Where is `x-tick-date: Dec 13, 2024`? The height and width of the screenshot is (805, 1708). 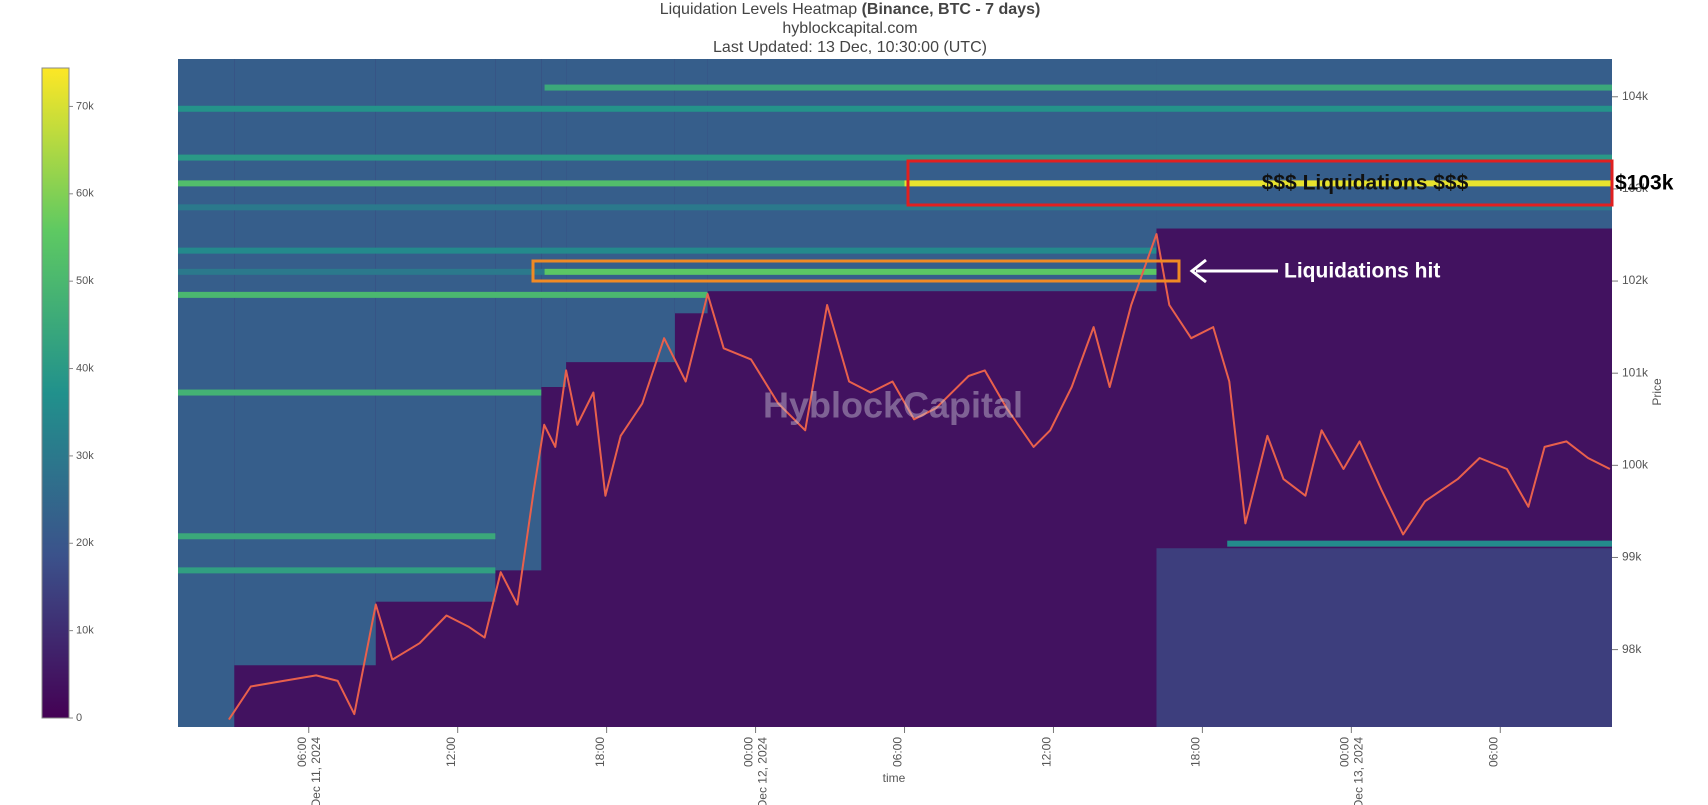 x-tick-date: Dec 13, 2024 is located at coordinates (1359, 771).